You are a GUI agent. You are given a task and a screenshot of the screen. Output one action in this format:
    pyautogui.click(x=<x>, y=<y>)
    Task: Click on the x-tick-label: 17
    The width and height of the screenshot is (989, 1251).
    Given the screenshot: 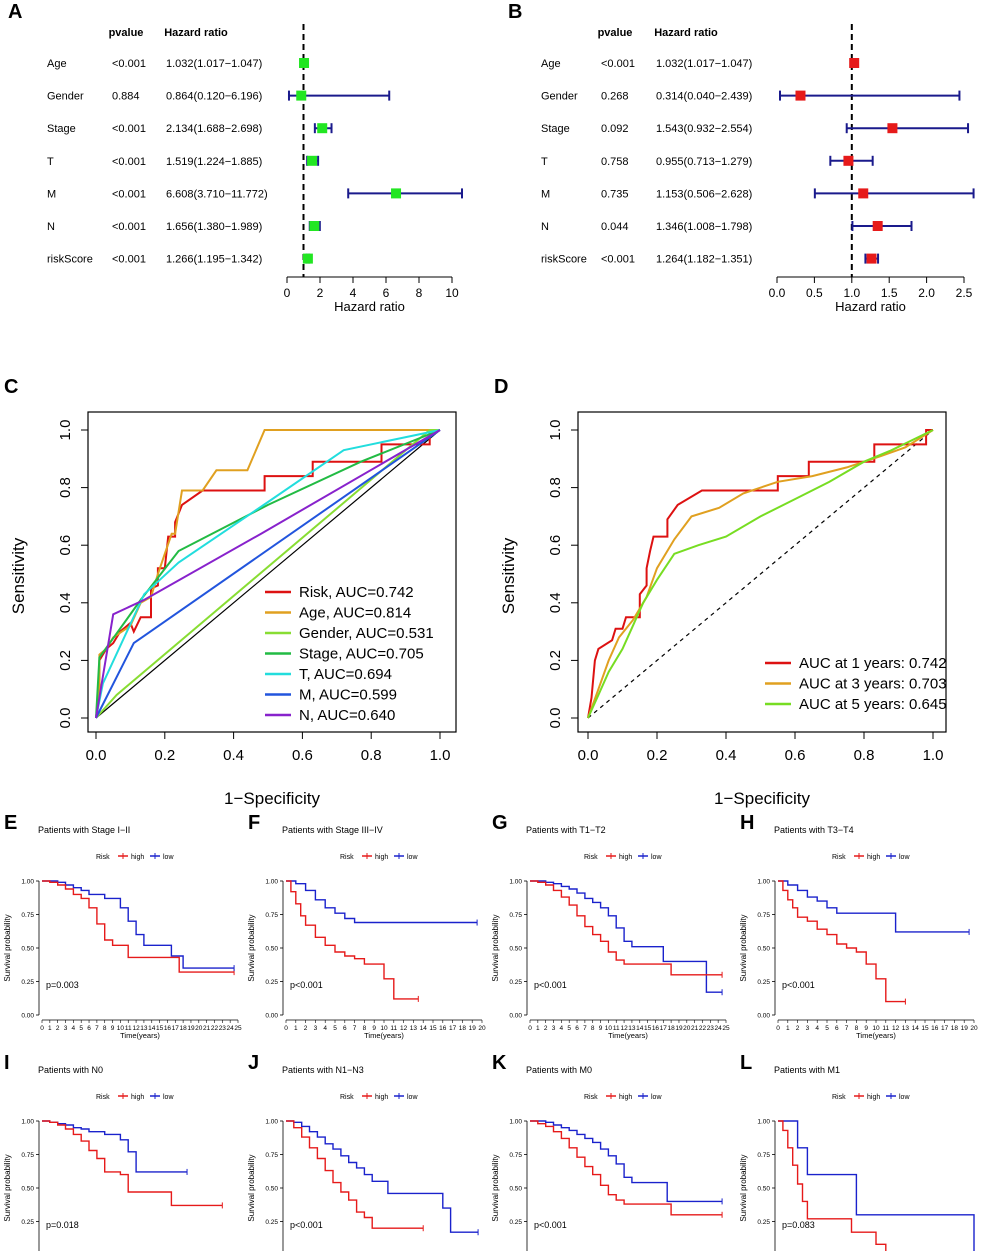 What is the action you would take?
    pyautogui.click(x=176, y=1028)
    